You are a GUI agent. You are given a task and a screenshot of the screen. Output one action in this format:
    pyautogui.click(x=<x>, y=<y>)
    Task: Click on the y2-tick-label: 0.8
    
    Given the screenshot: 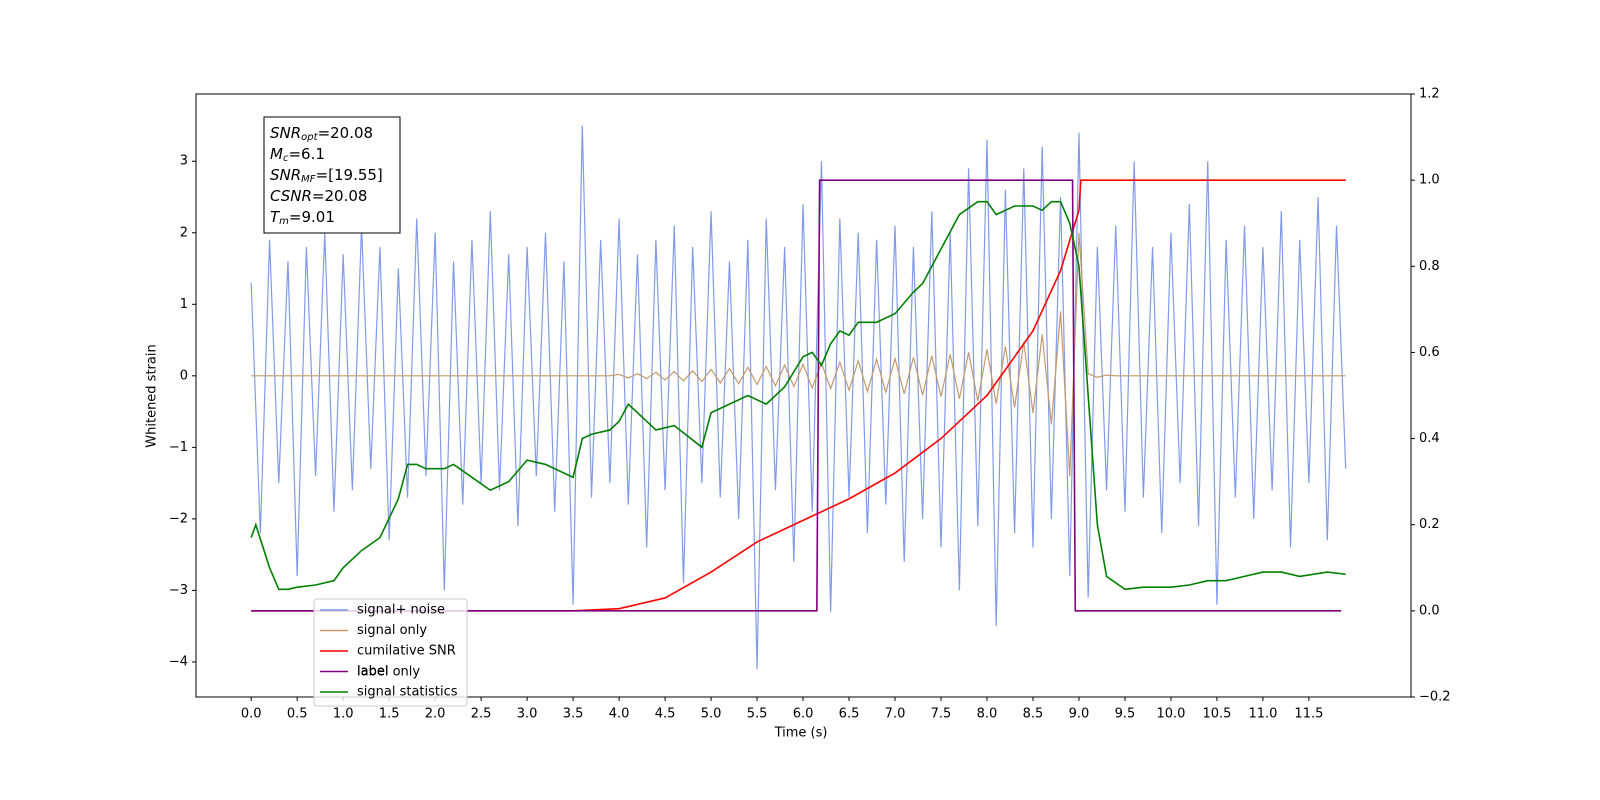 What is the action you would take?
    pyautogui.click(x=1429, y=266)
    